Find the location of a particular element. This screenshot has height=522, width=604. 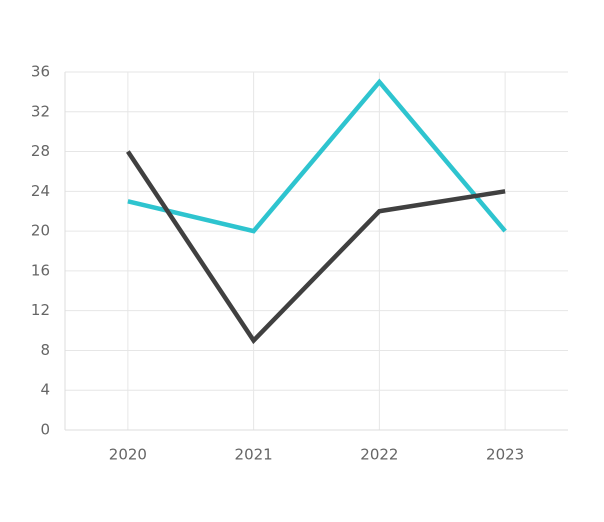

x-tick-label: 2022 is located at coordinates (379, 455).